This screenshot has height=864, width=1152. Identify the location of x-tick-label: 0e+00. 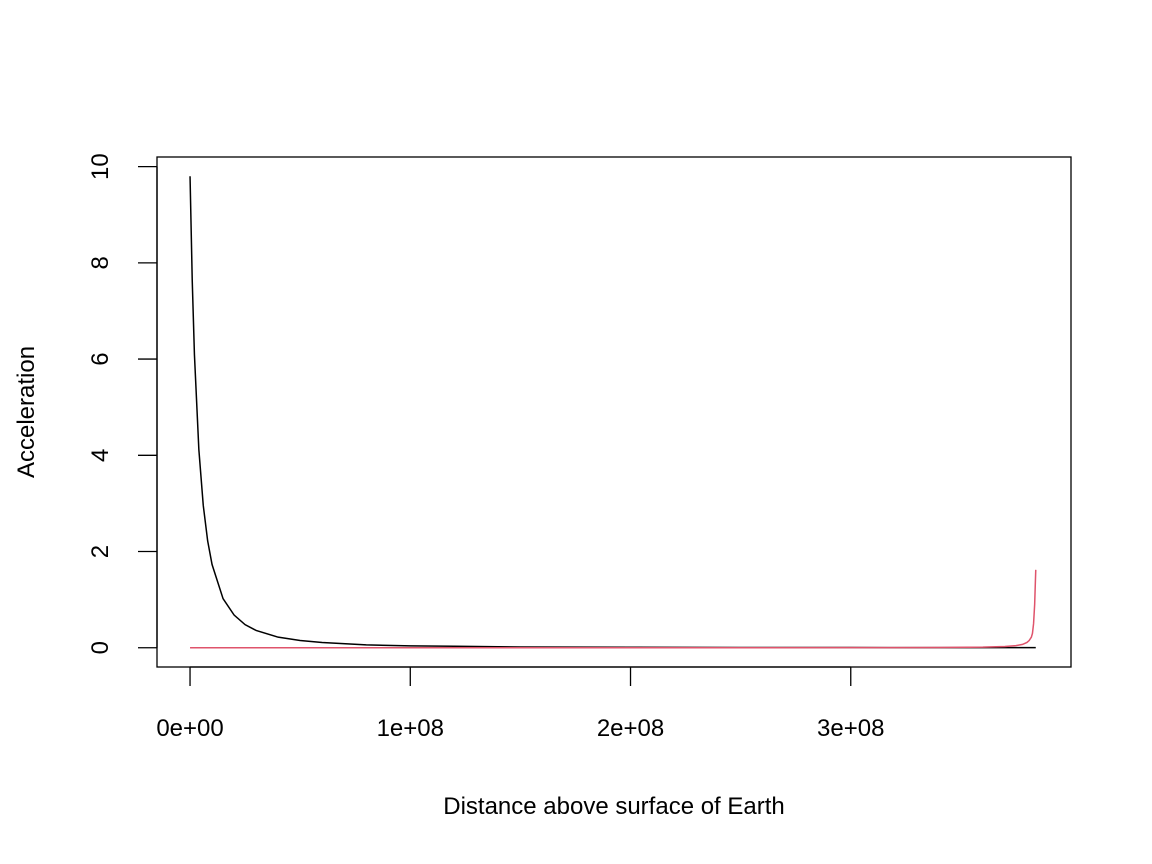
(189, 728).